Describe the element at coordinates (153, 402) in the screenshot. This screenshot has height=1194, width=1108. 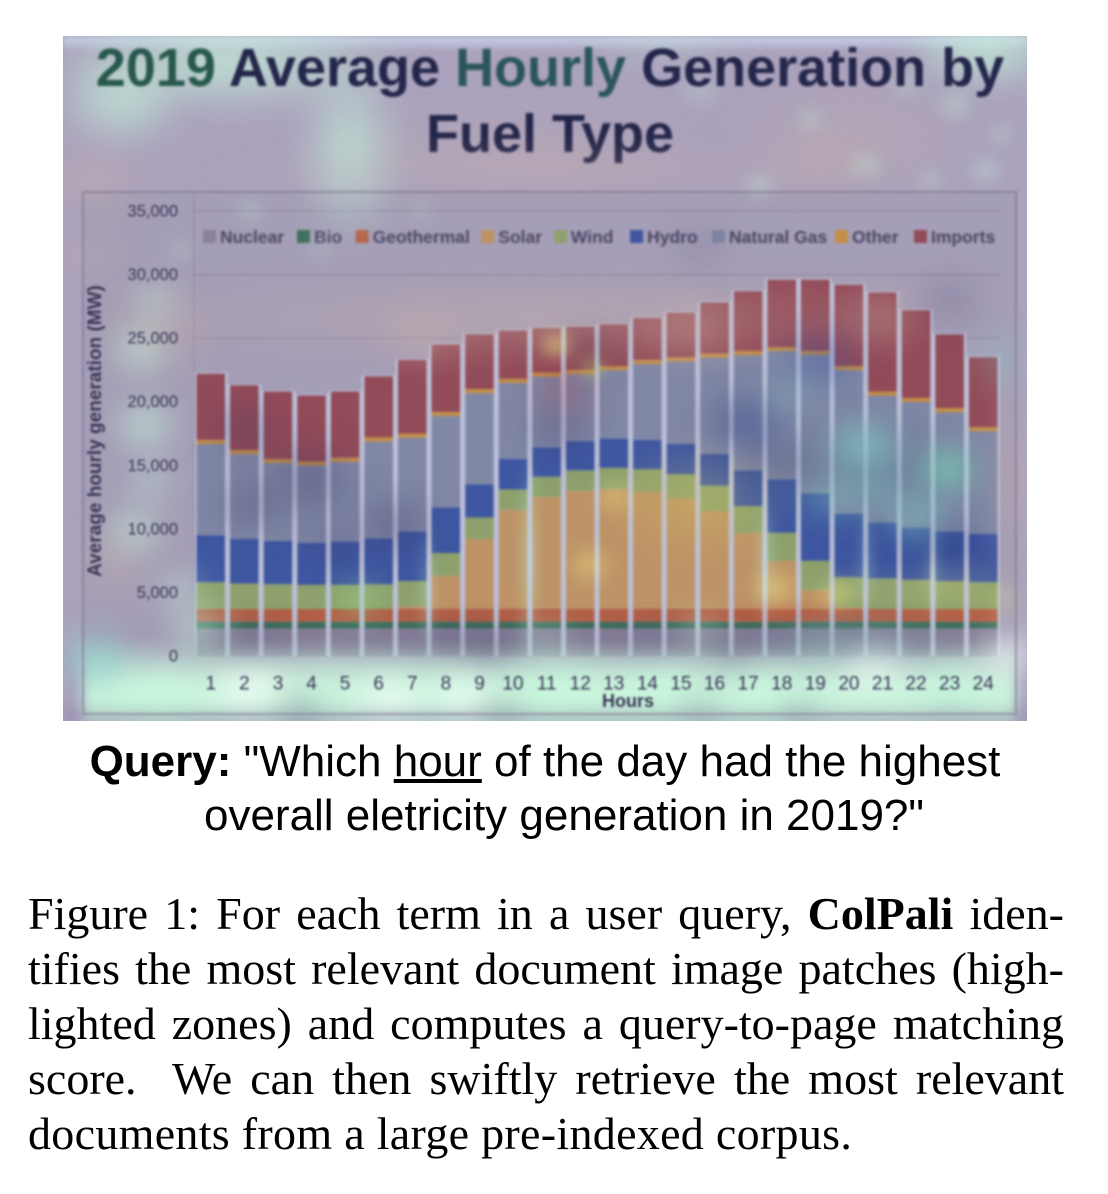
I see `svg-text: 20,000` at that location.